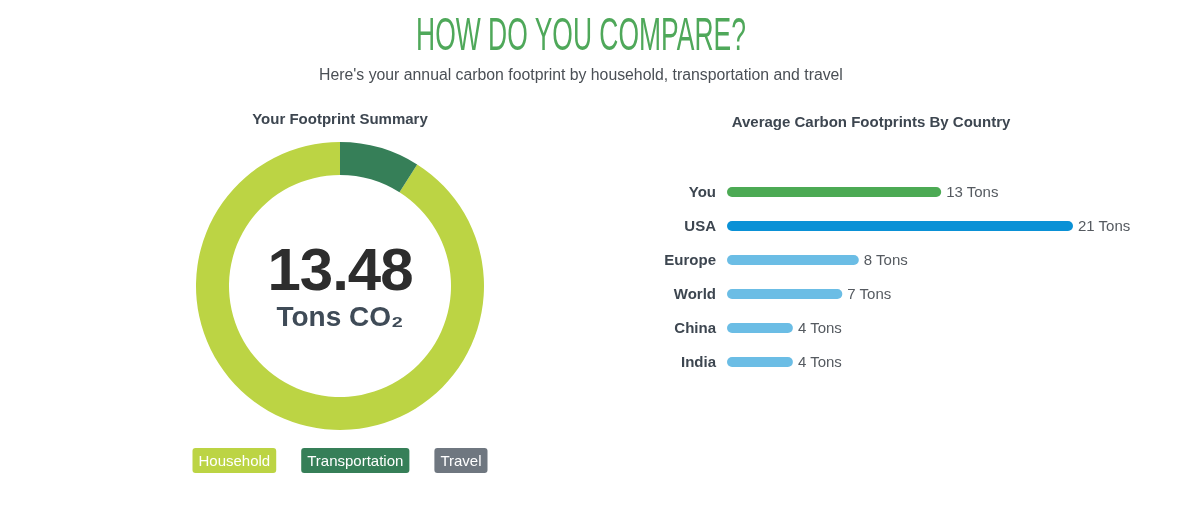  I want to click on data-label: 7 Tons, so click(869, 293).